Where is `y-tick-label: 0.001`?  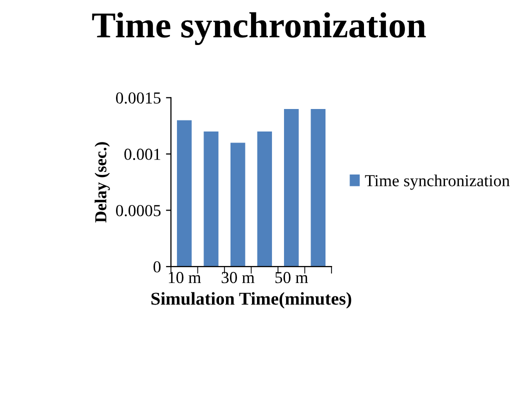
y-tick-label: 0.001 is located at coordinates (142, 154).